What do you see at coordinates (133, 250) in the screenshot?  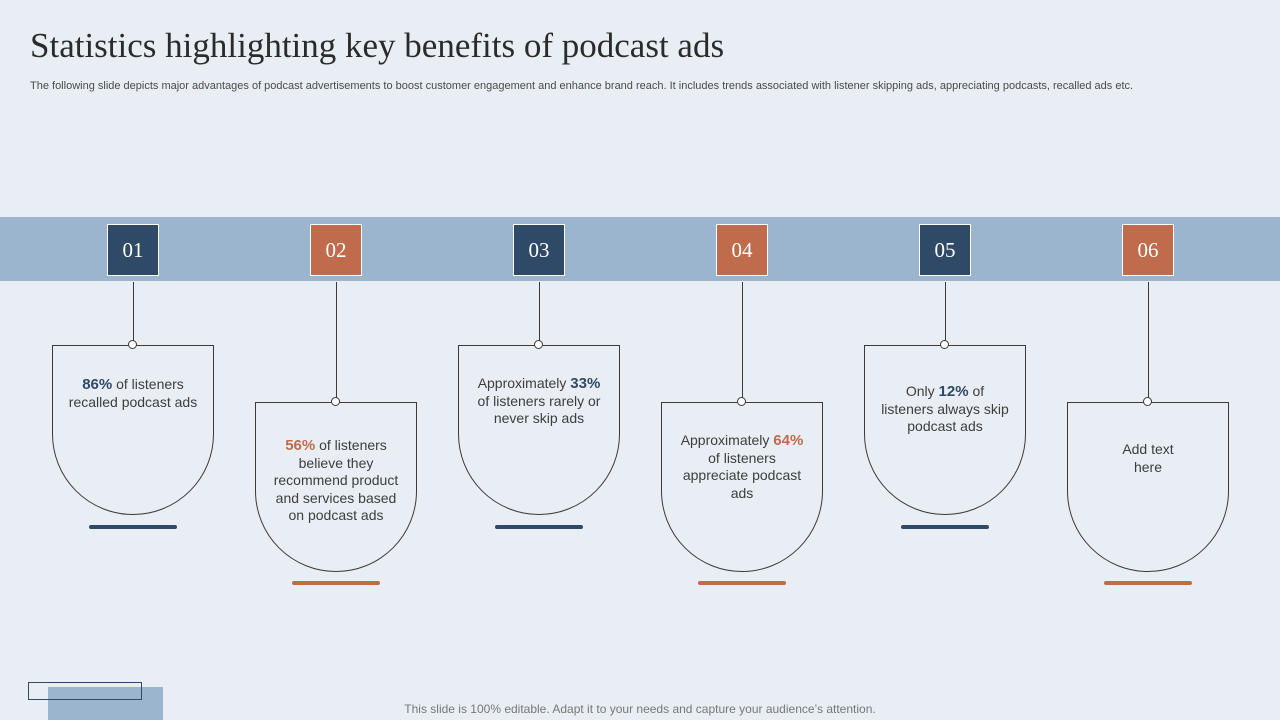 I see `step-number-box: 01` at bounding box center [133, 250].